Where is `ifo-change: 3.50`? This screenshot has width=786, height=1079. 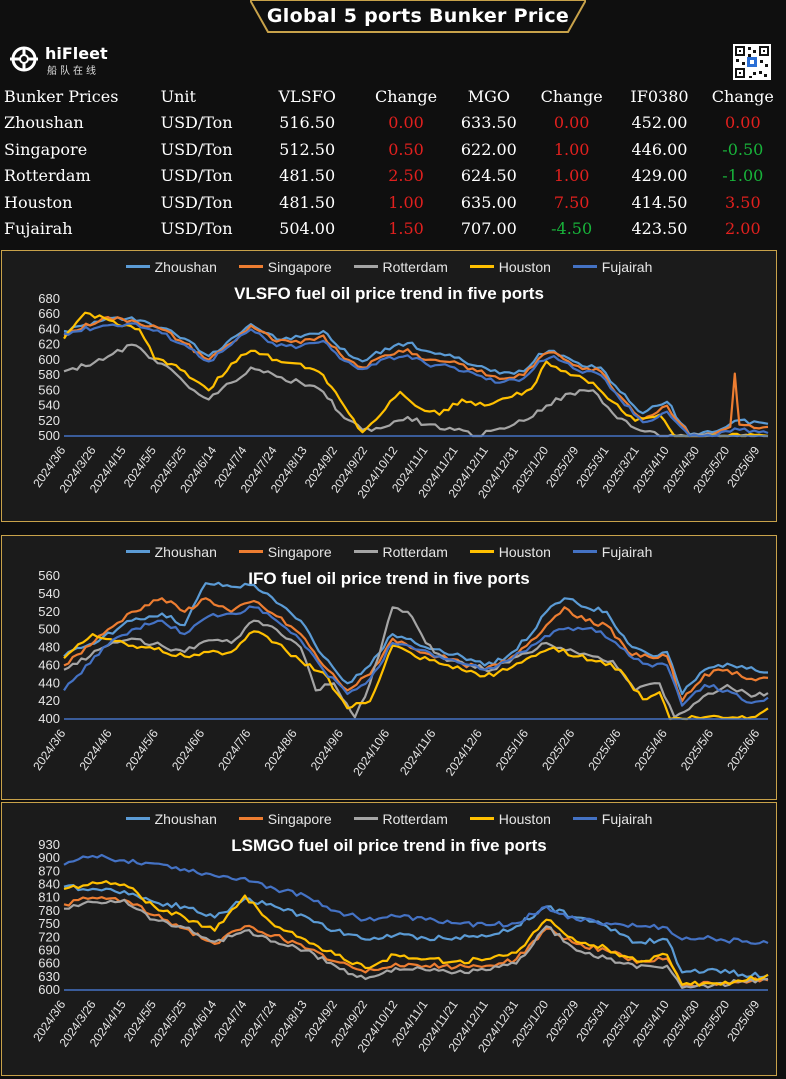
ifo-change: 3.50 is located at coordinates (743, 202).